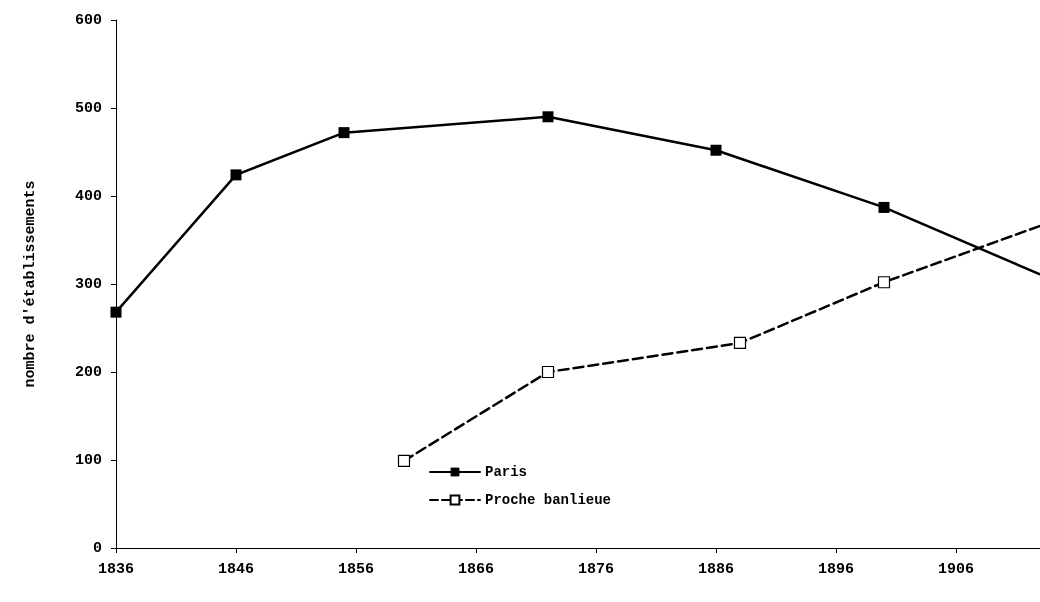 The height and width of the screenshot is (602, 1040). Describe the element at coordinates (30, 284) in the screenshot. I see `y-axis-title: nombre d'établissements` at that location.